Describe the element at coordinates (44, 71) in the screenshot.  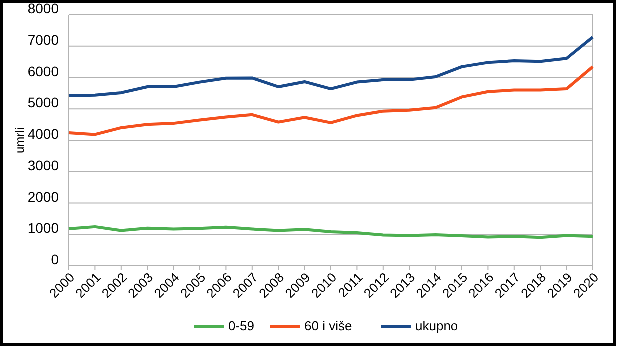
I see `y-tick-label: 6000` at that location.